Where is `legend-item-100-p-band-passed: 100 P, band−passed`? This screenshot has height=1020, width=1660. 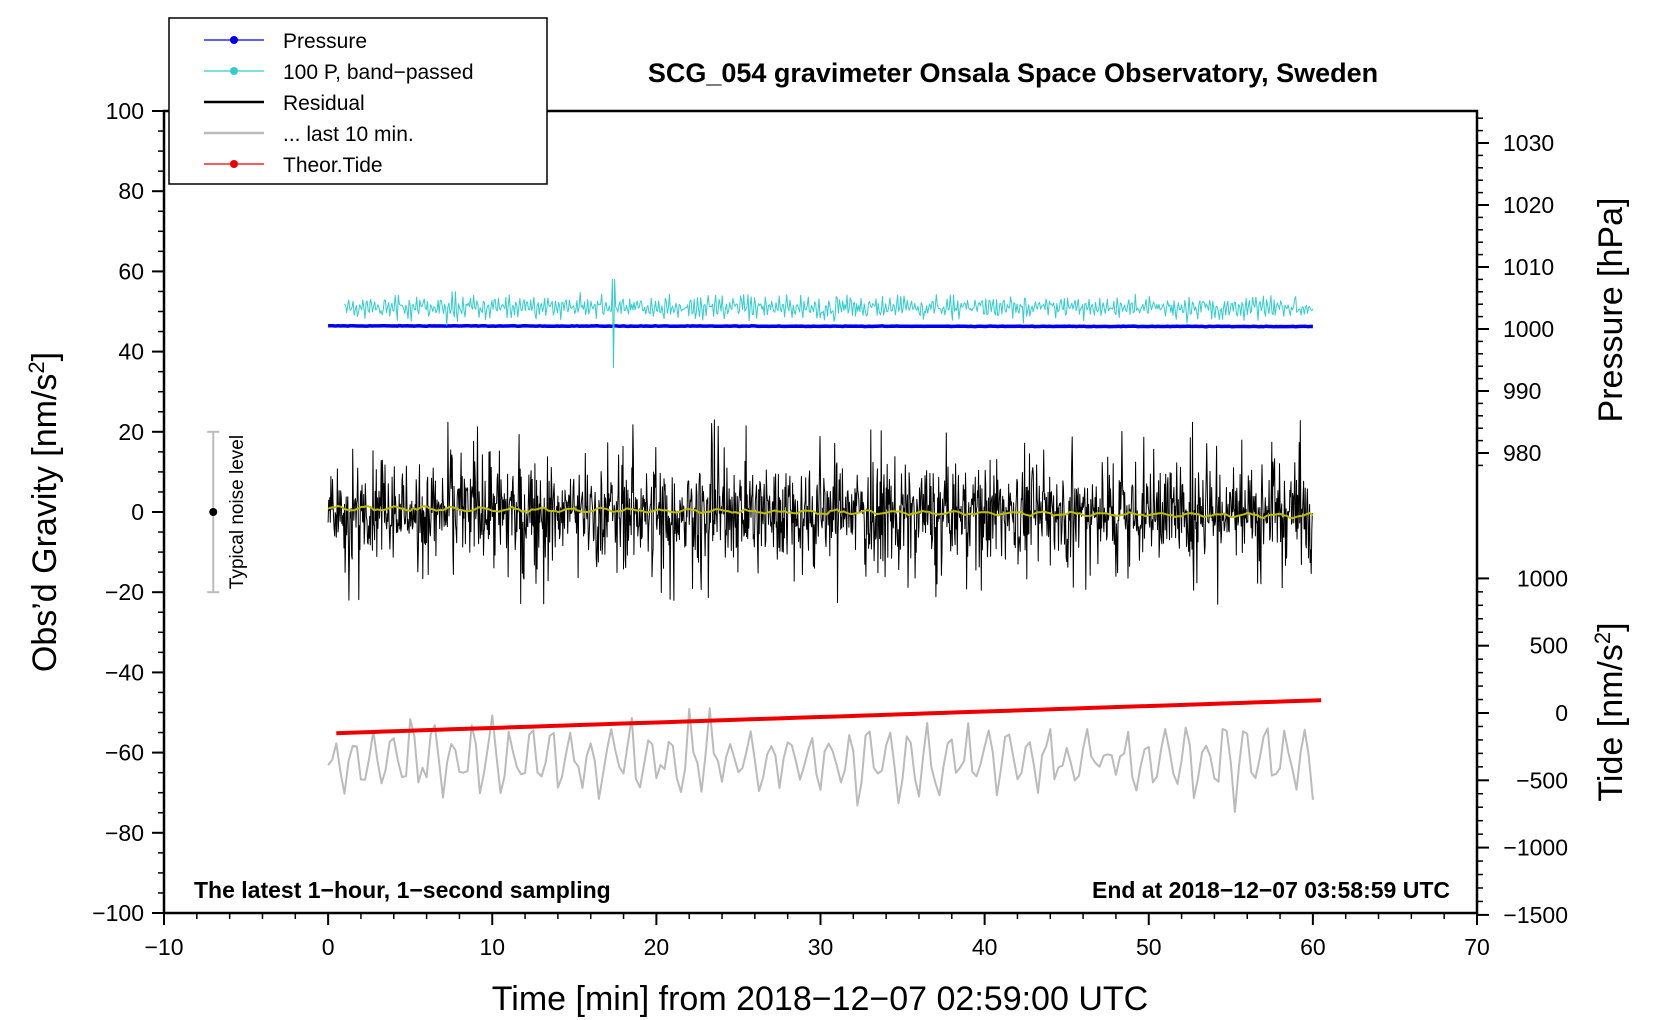 legend-item-100-p-band-passed: 100 P, band−passed is located at coordinates (378, 72).